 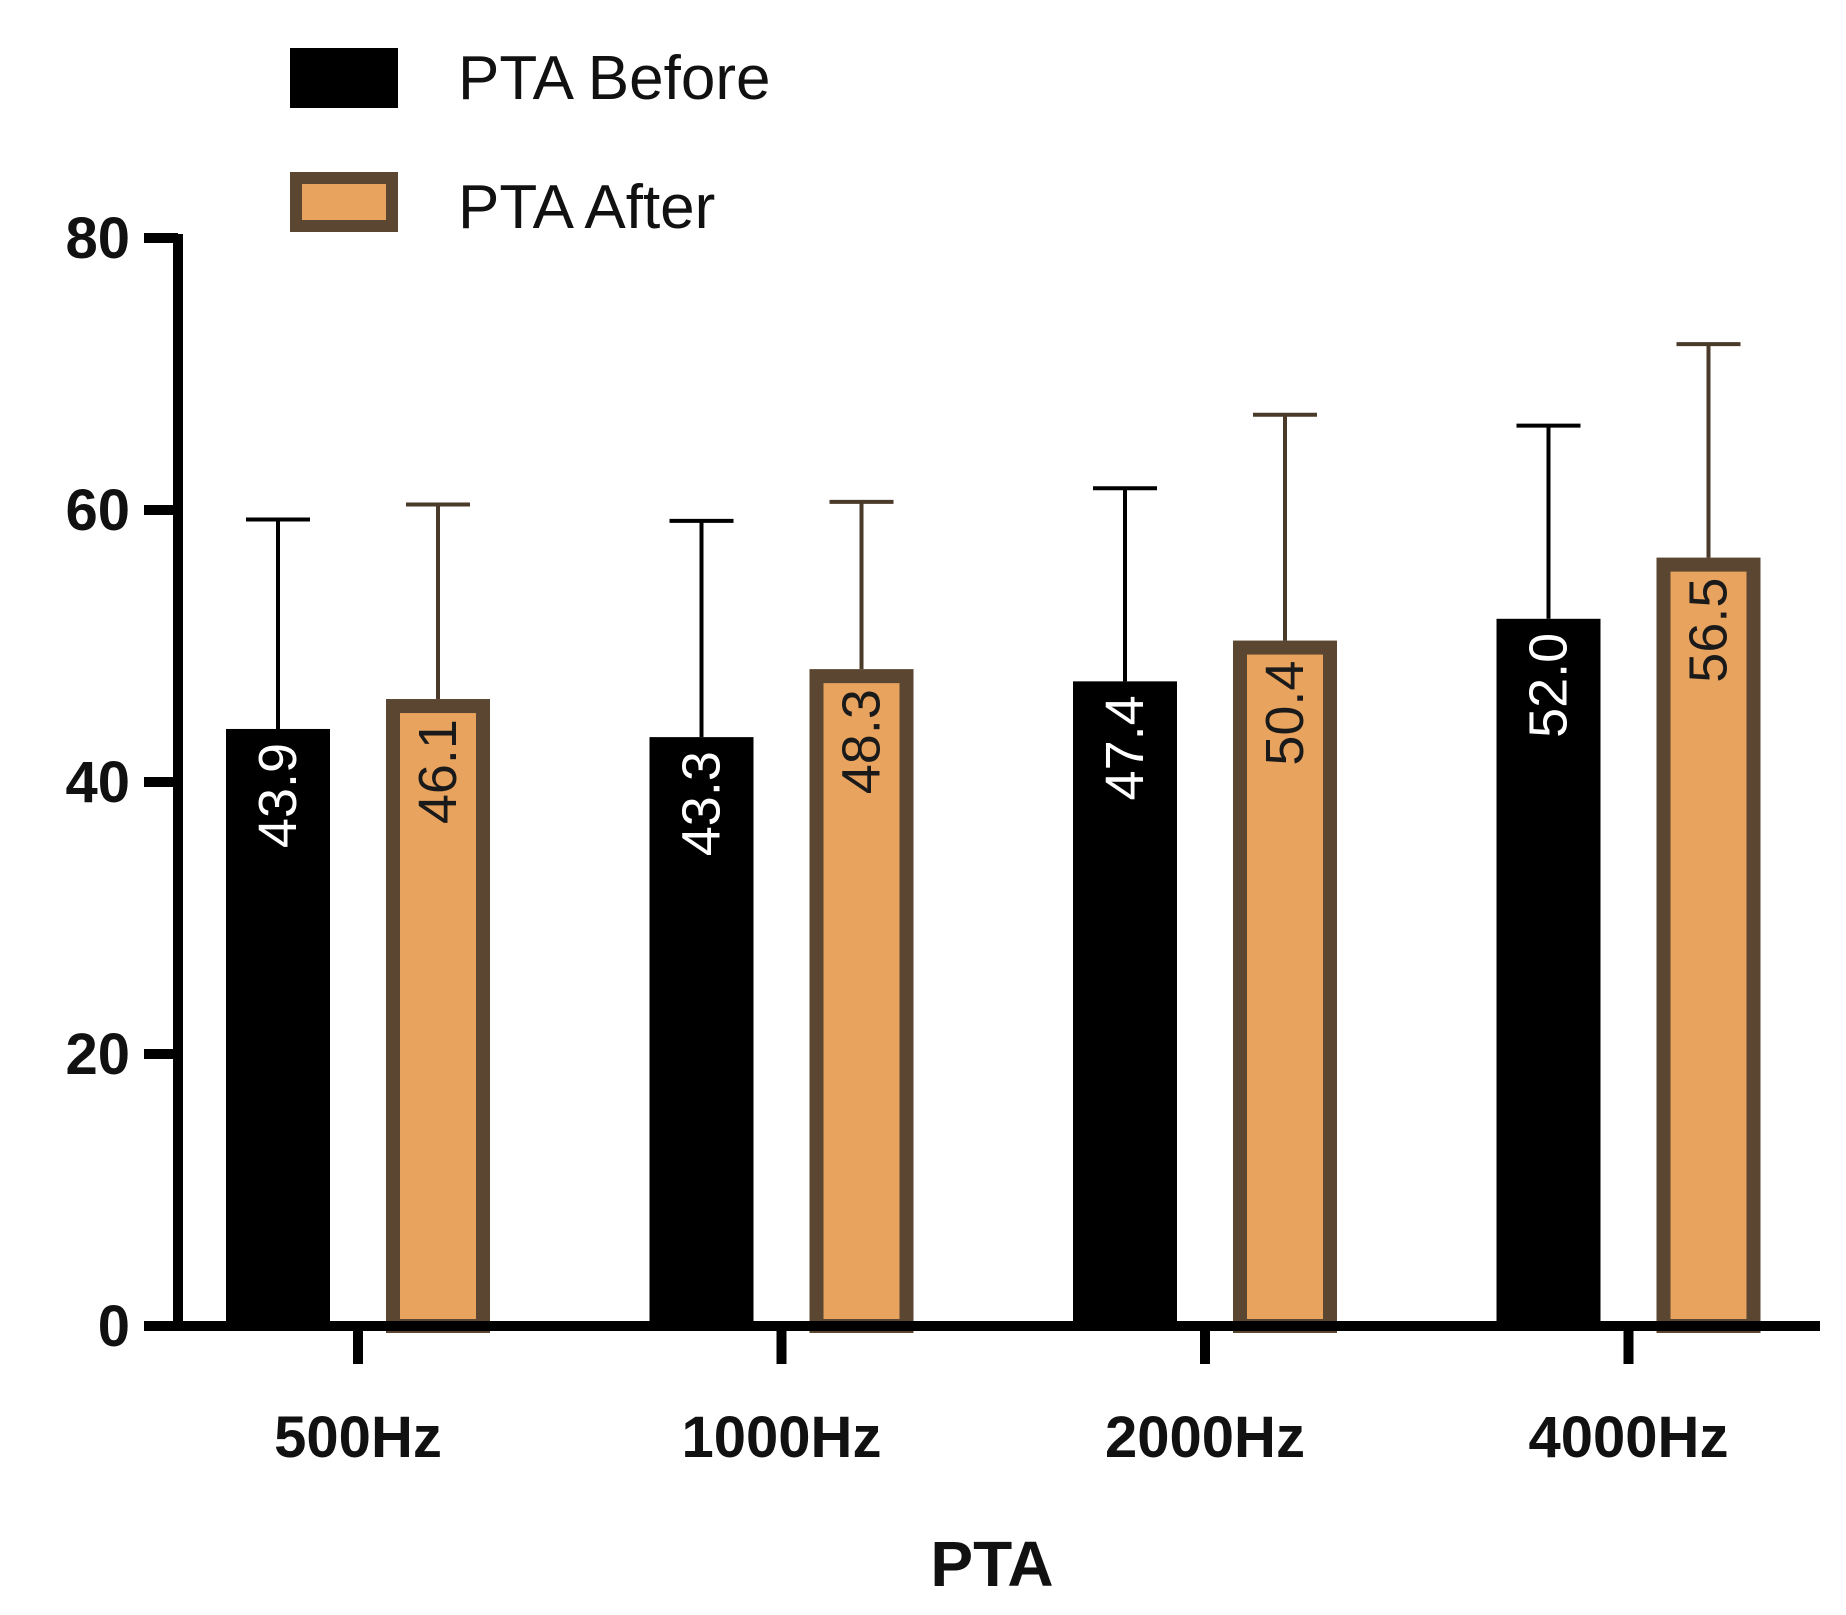 I want to click on legend-swatch-pta-before, so click(x=344, y=78).